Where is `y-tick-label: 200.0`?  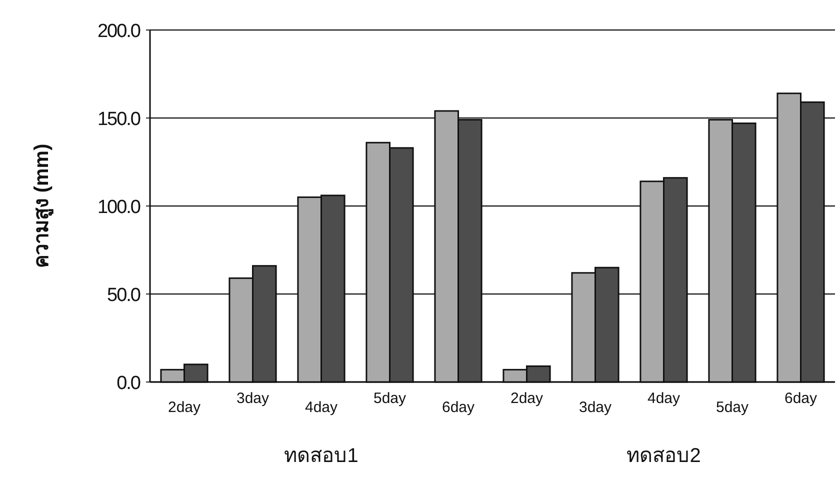
y-tick-label: 200.0 is located at coordinates (118, 31).